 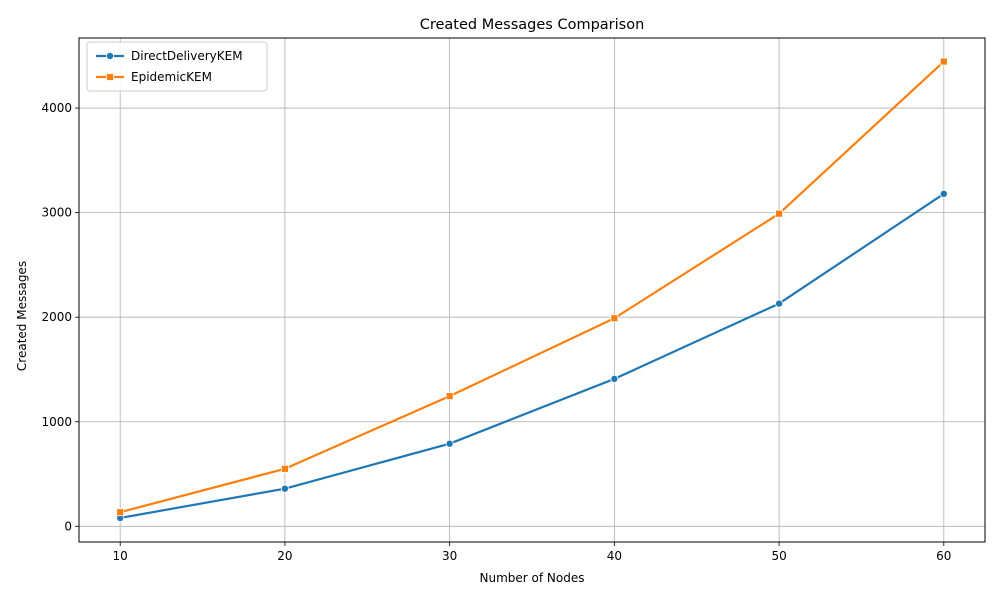 I want to click on x-axis-ticks: 10 20 30 40 50 60, so click(x=532, y=552).